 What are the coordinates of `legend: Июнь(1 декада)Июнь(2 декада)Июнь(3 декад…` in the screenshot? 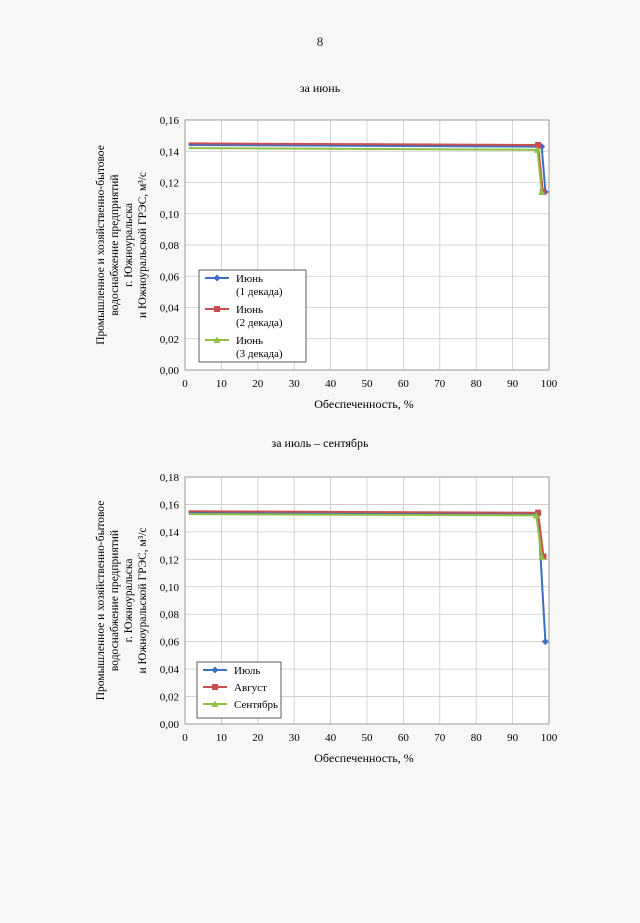 It's located at (252, 316).